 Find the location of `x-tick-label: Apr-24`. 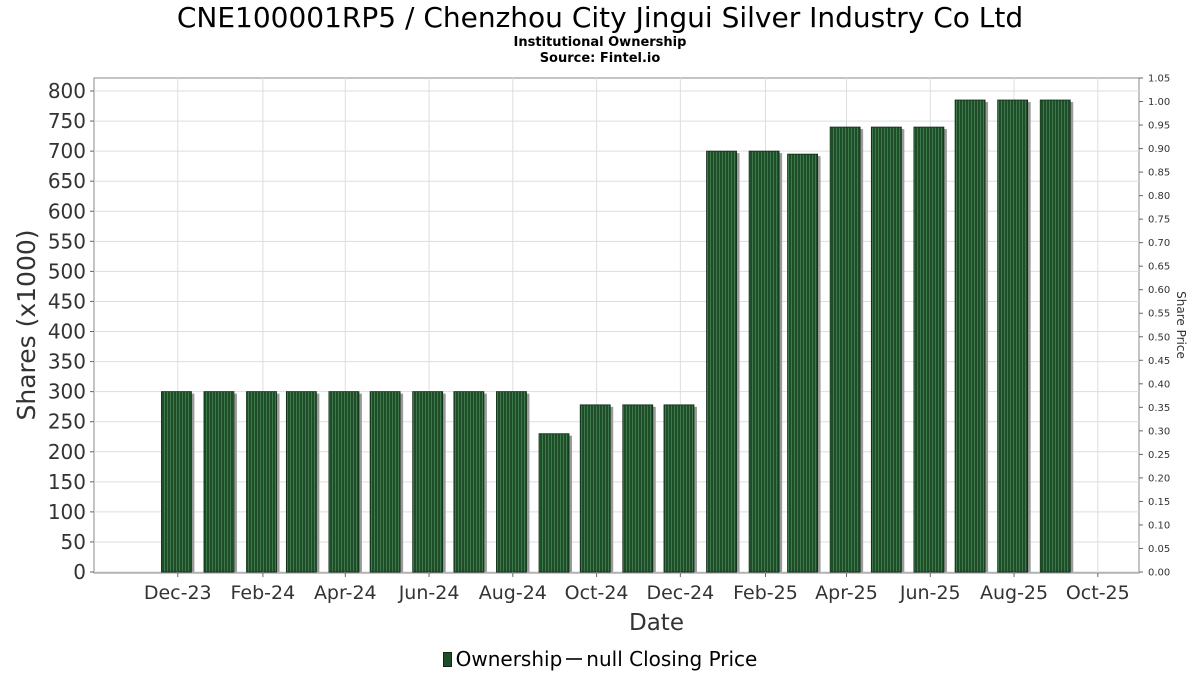

x-tick-label: Apr-24 is located at coordinates (345, 593).